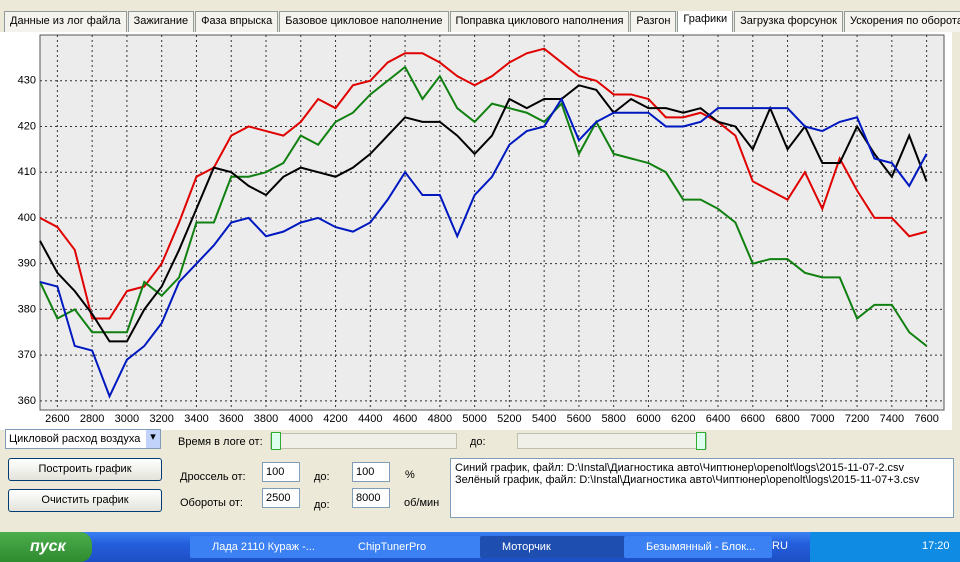 Image resolution: width=960 pixels, height=562 pixels. What do you see at coordinates (509, 419) in the screenshot?
I see `x-tick-label: 5200` at bounding box center [509, 419].